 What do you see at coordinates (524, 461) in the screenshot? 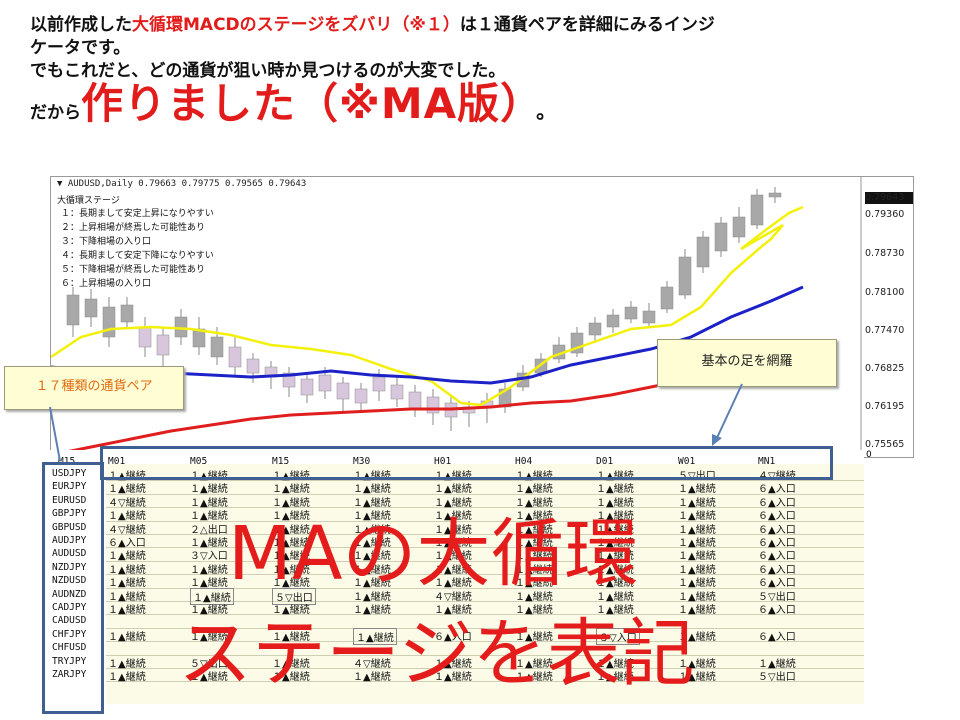
I see `timeframe-header-h04: H04` at bounding box center [524, 461].